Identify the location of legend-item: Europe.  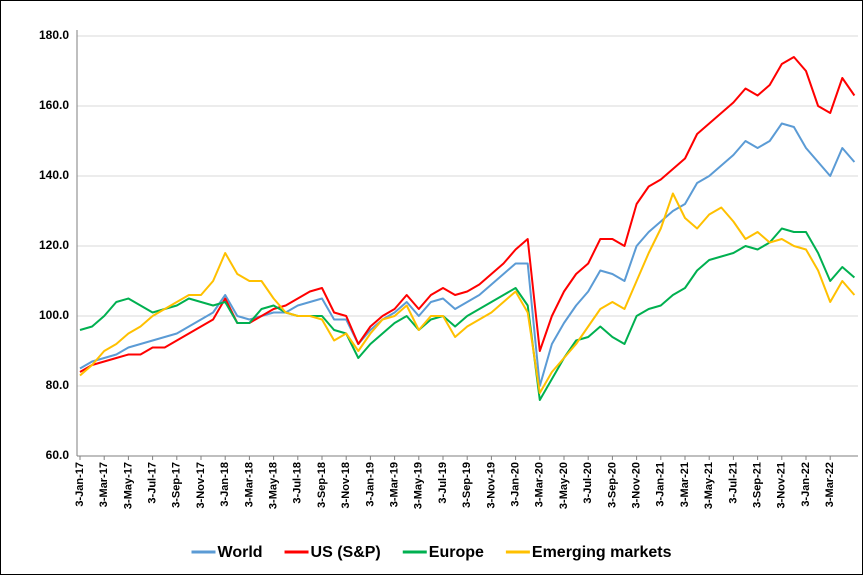
(443, 552).